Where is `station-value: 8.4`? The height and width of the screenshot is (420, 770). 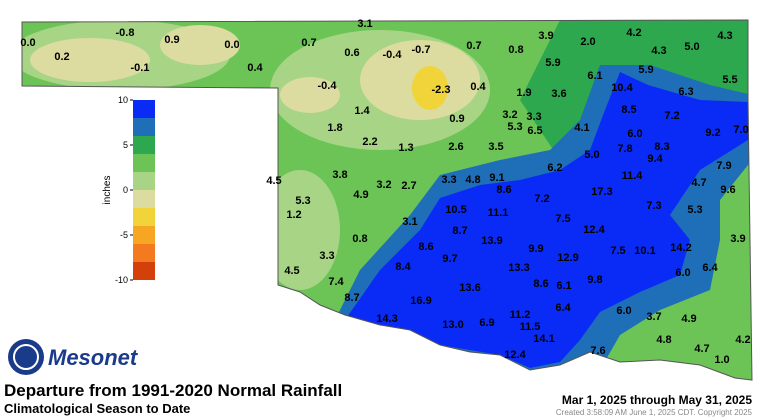 station-value: 8.4 is located at coordinates (403, 267).